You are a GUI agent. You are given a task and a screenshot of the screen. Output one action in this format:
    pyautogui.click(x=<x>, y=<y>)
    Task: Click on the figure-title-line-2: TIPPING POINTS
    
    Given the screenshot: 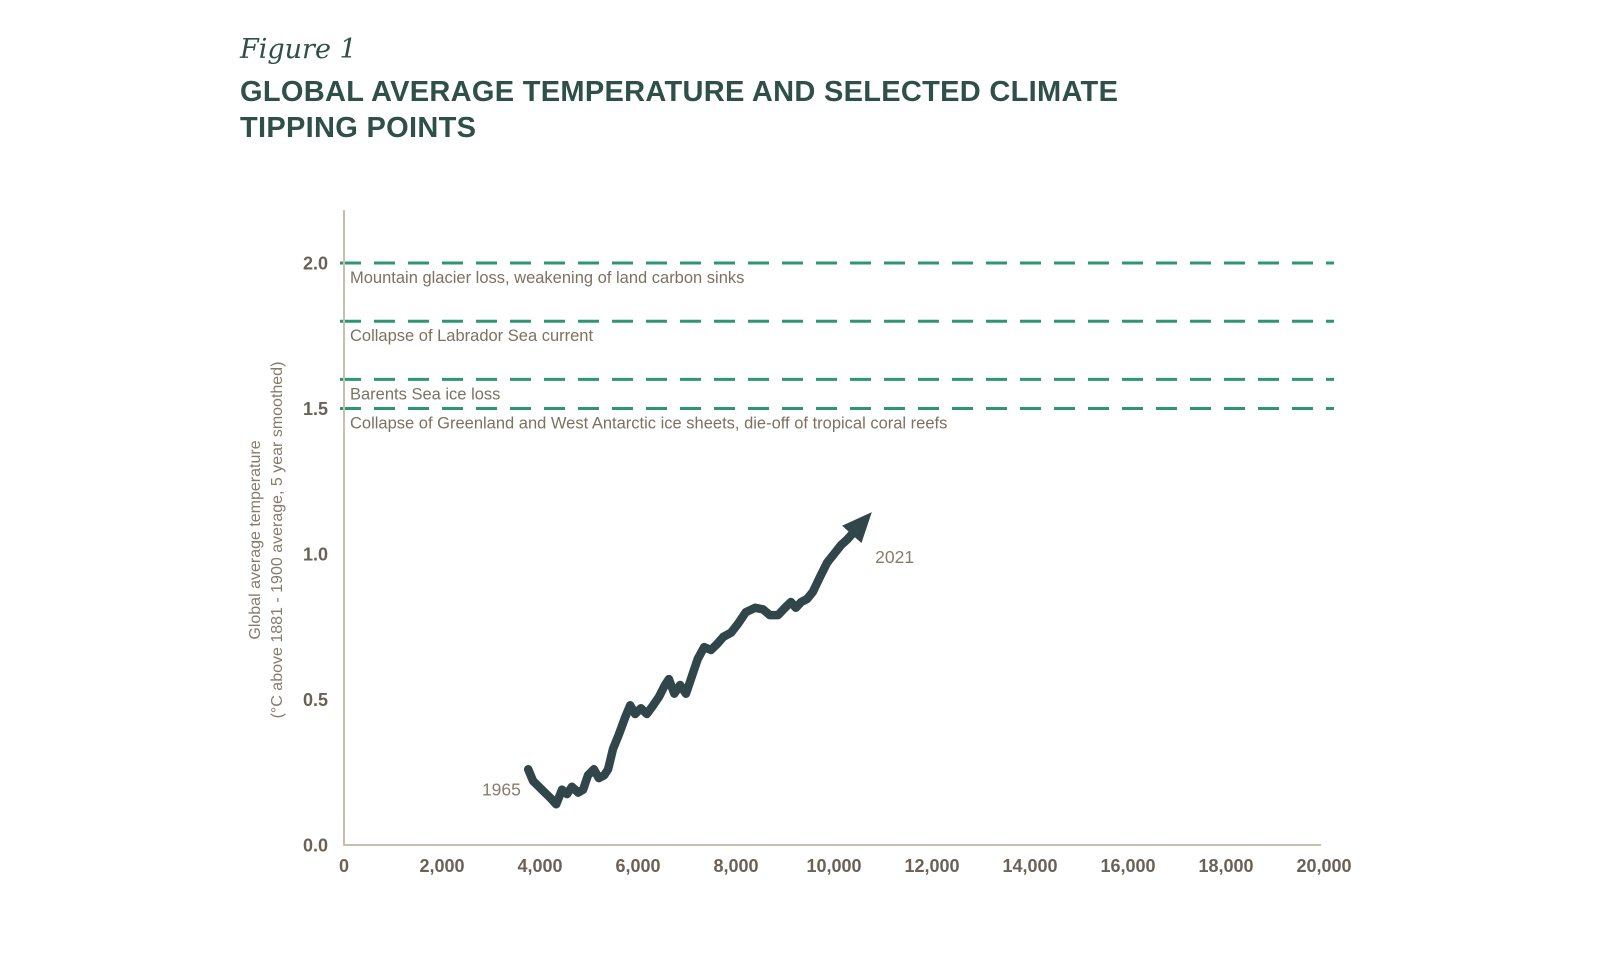 What is the action you would take?
    pyautogui.click(x=358, y=128)
    